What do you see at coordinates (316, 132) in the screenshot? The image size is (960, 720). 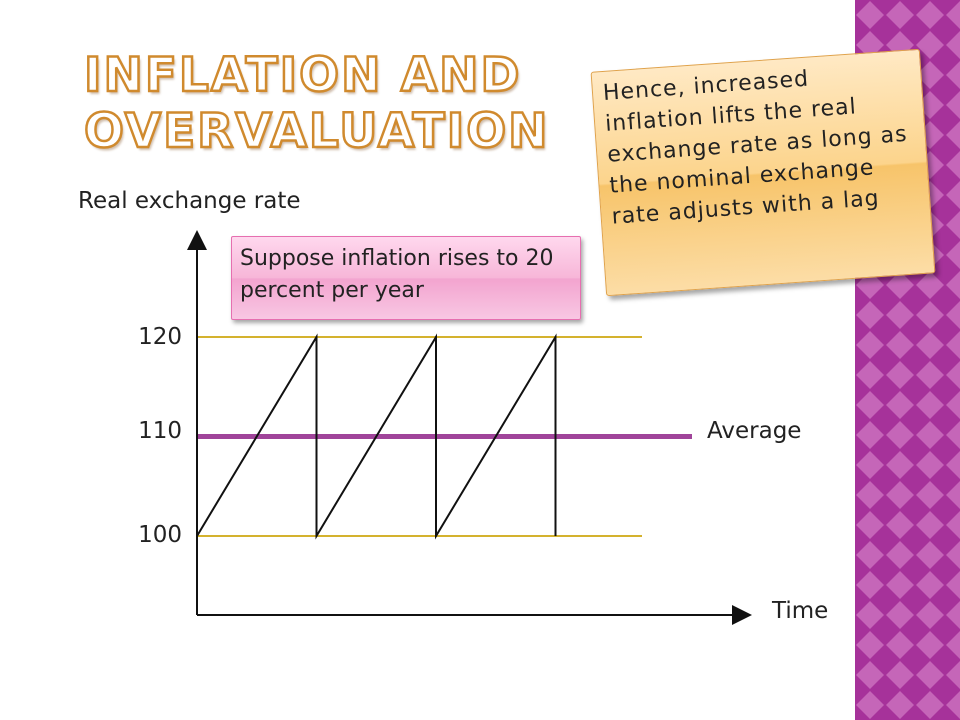 I see `title-line-2: OVERVALUATION` at bounding box center [316, 132].